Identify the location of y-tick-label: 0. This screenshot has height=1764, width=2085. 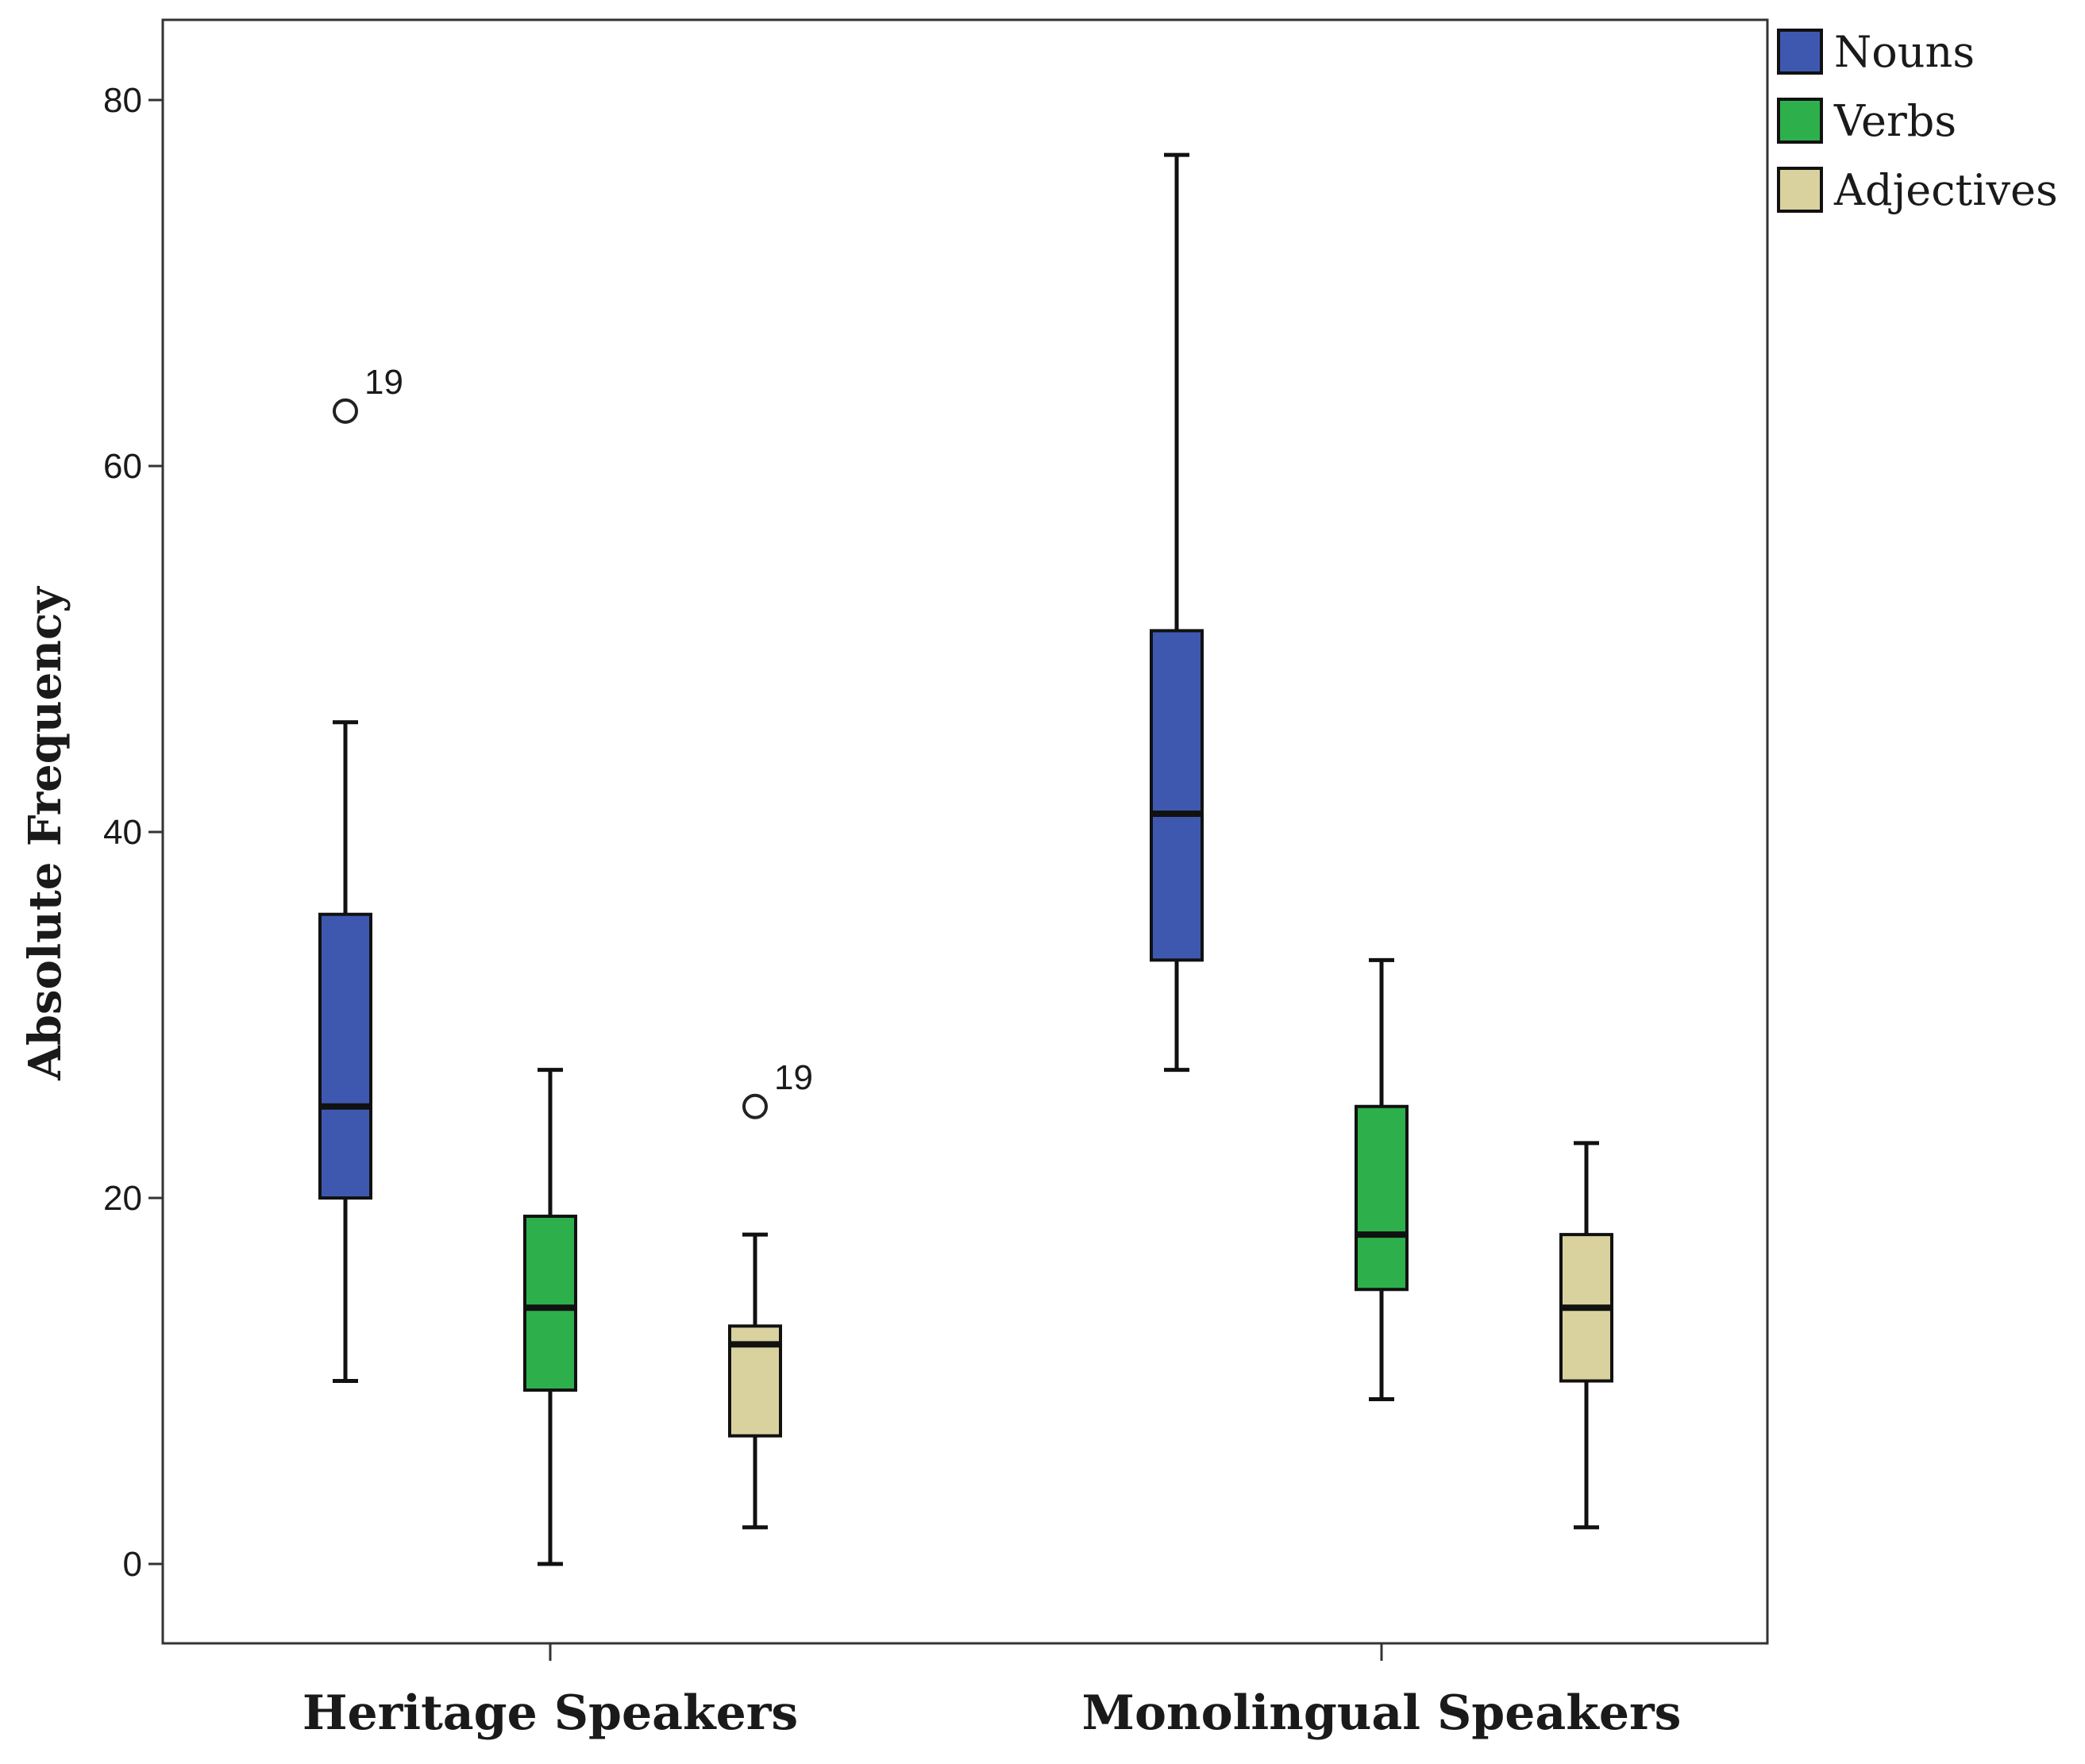
(132, 1564).